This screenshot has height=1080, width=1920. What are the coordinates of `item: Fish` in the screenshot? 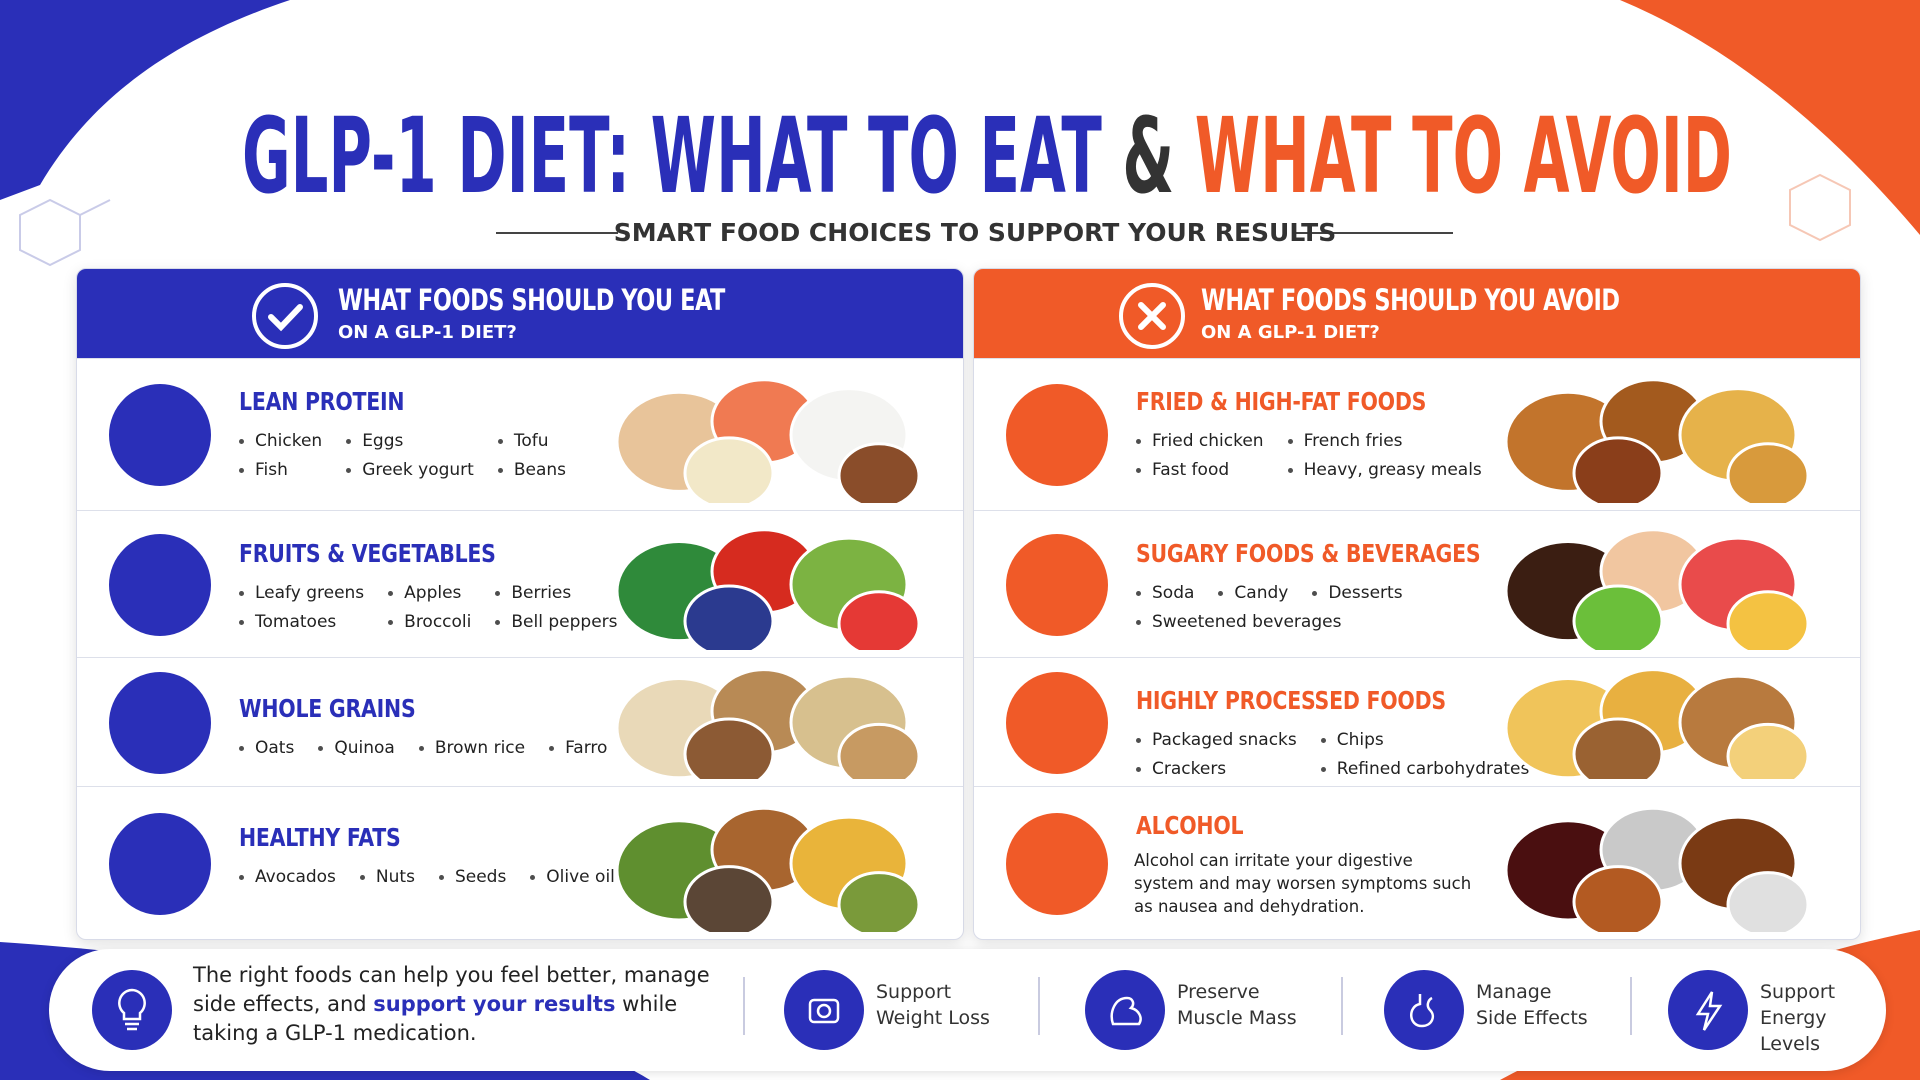 It's located at (279, 470).